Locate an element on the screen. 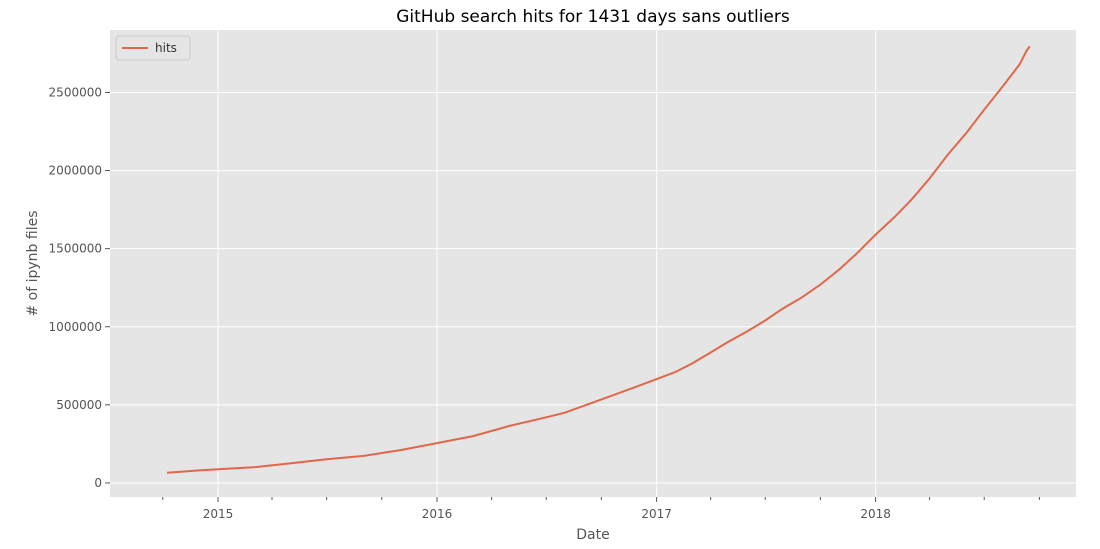 Image resolution: width=1100 pixels, height=549 pixels. x-tick-label: 2015 is located at coordinates (218, 514).